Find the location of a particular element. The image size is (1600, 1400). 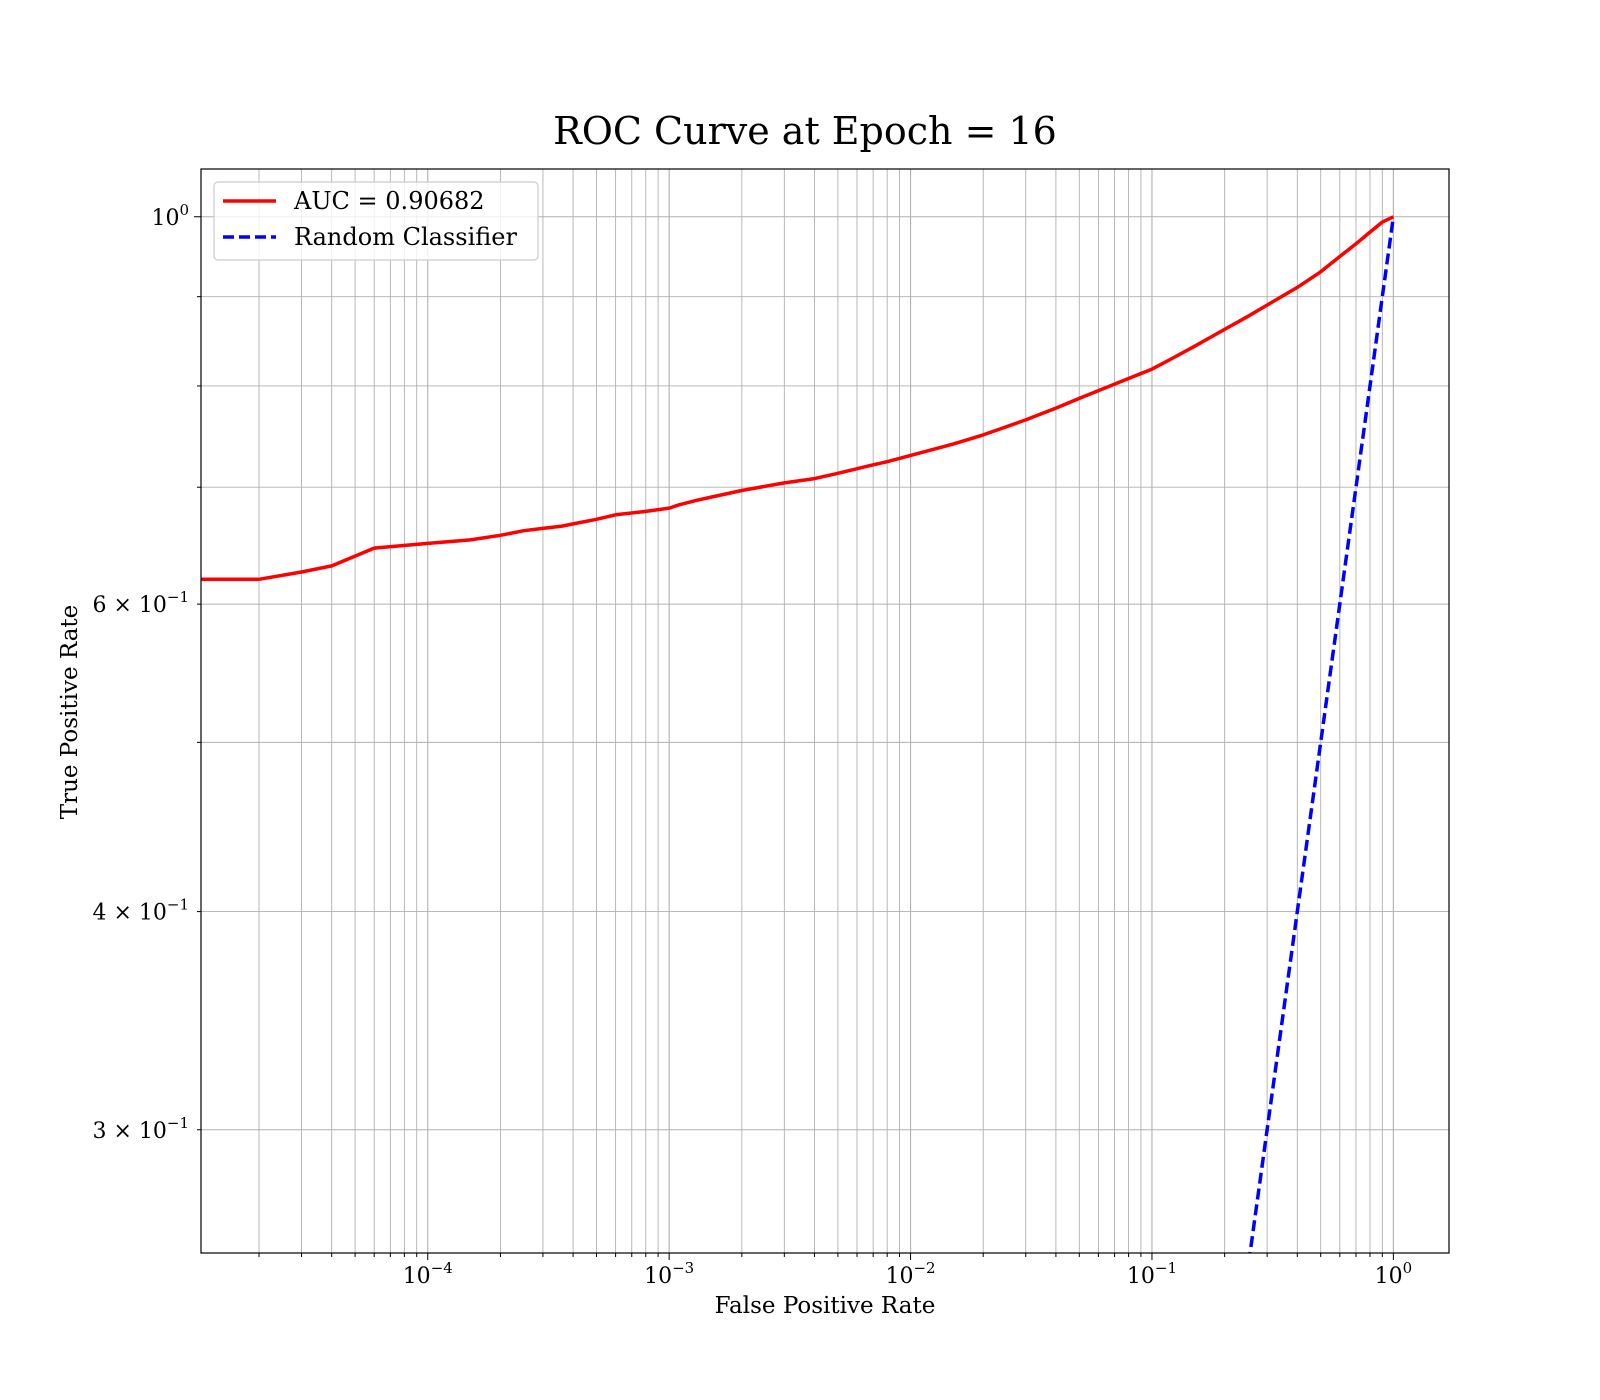

x-axis-label: False Positive Rate is located at coordinates (825, 1306).